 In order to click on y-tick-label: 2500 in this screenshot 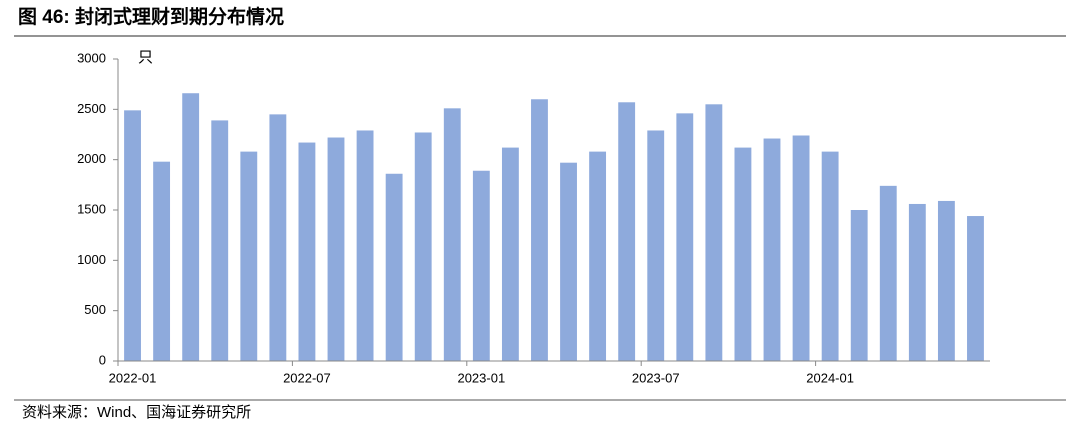, I will do `click(91, 108)`.